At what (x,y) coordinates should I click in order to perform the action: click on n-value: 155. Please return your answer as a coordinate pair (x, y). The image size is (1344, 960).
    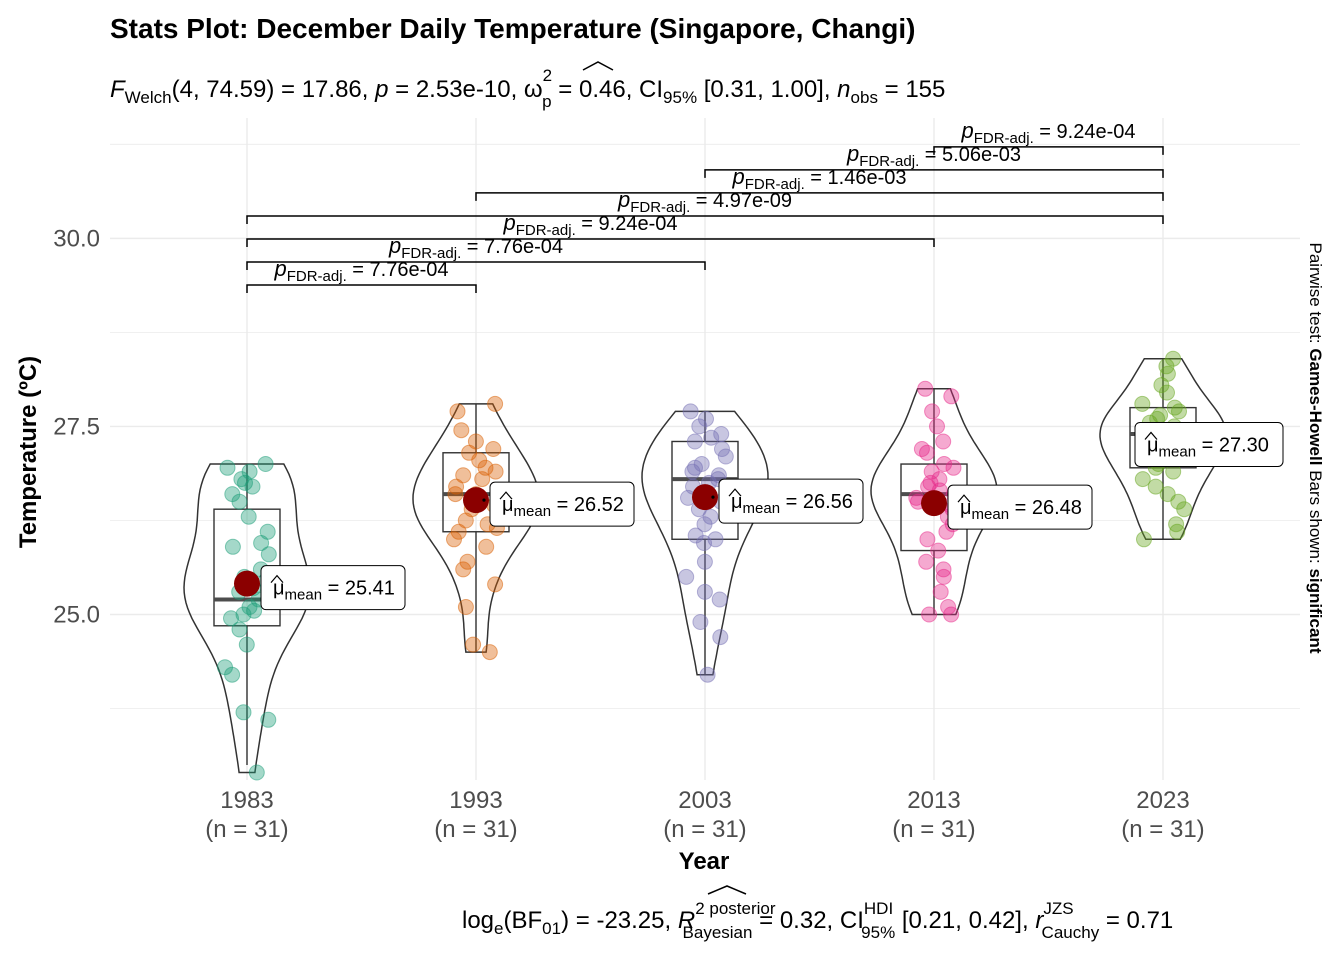
    Looking at the image, I should click on (925, 89).